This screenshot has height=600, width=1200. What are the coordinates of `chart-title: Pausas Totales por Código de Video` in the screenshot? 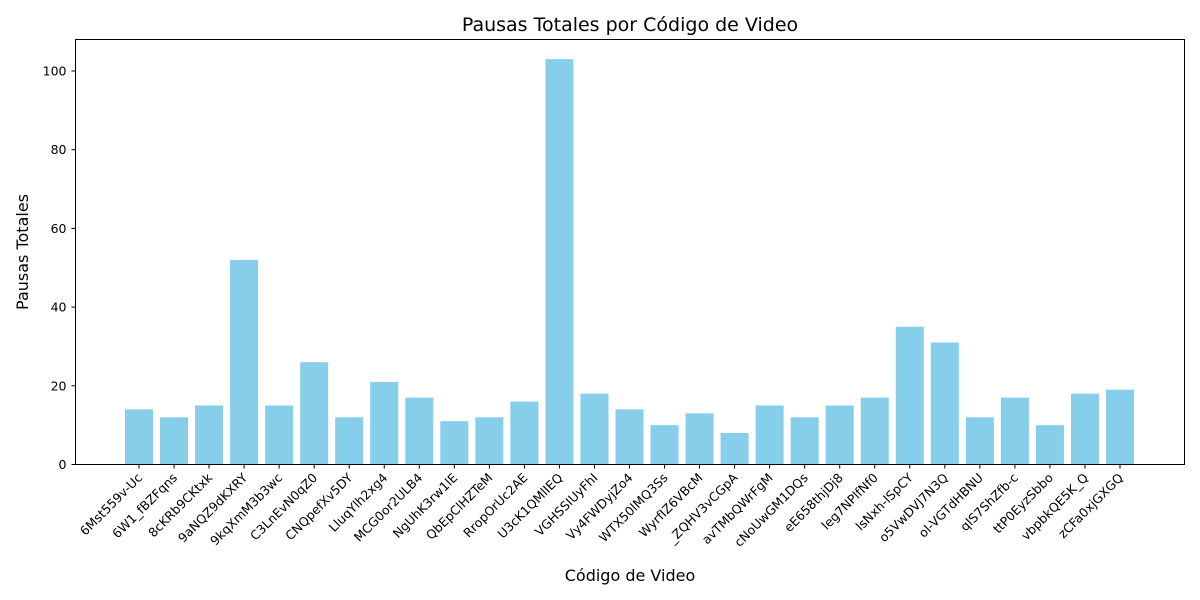 It's located at (630, 25).